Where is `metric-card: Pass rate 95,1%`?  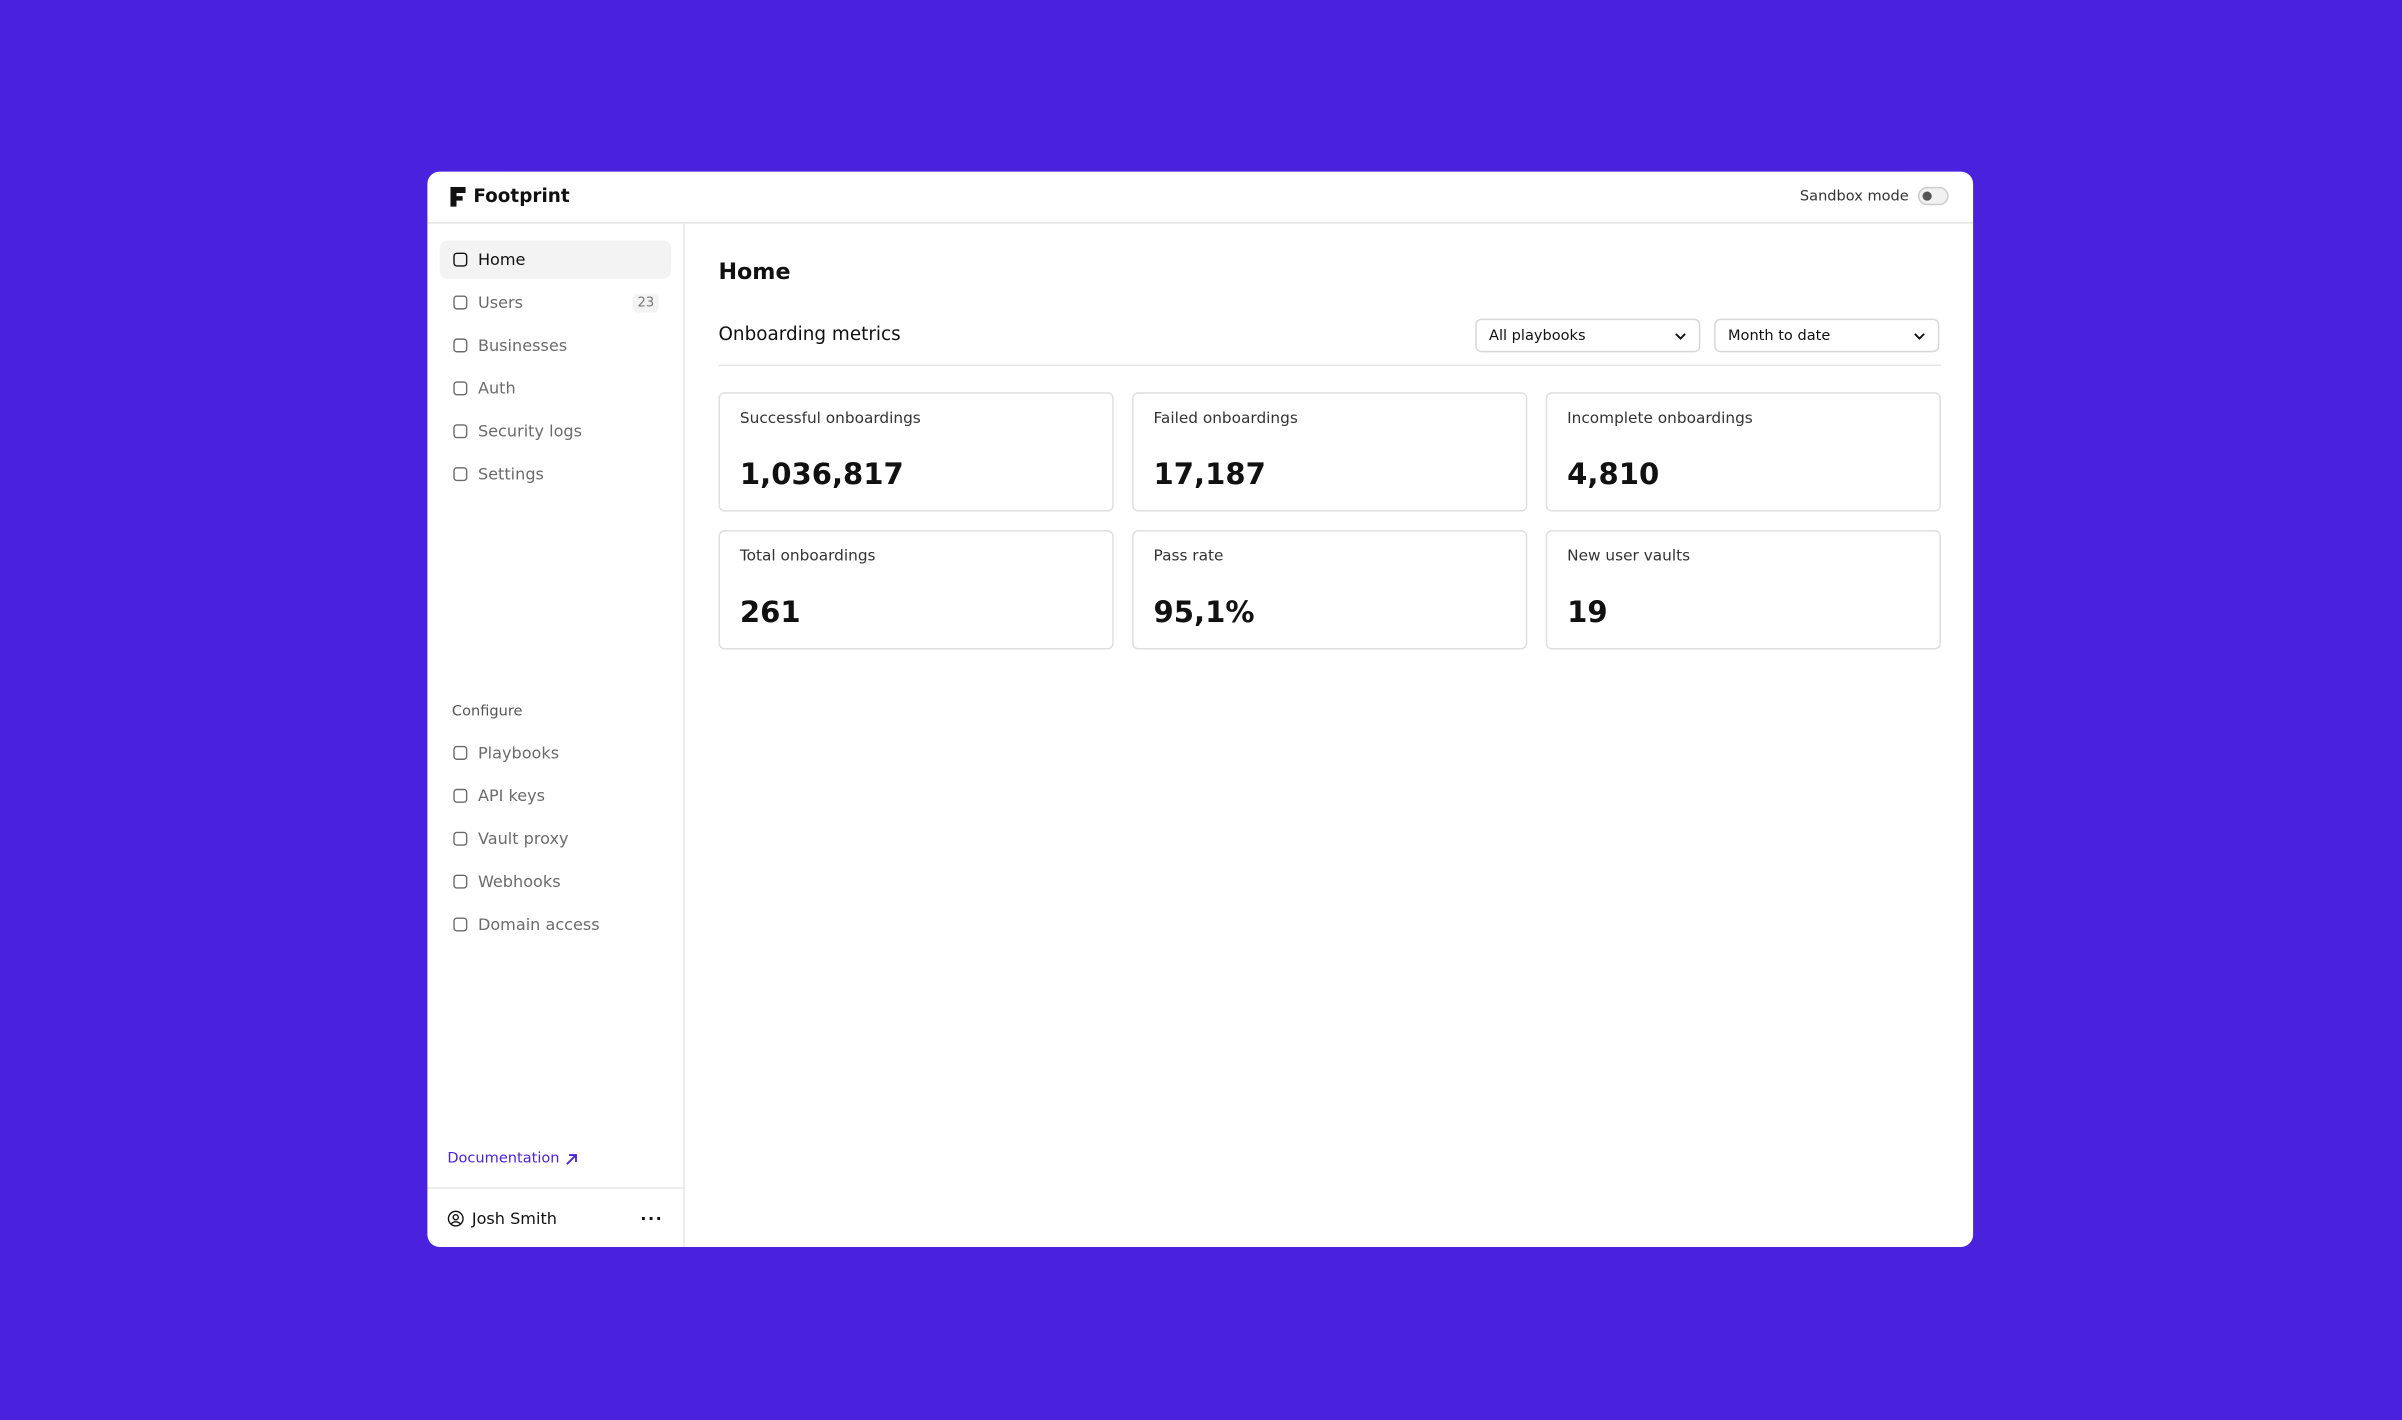
metric-card: Pass rate 95,1% is located at coordinates (1330, 590).